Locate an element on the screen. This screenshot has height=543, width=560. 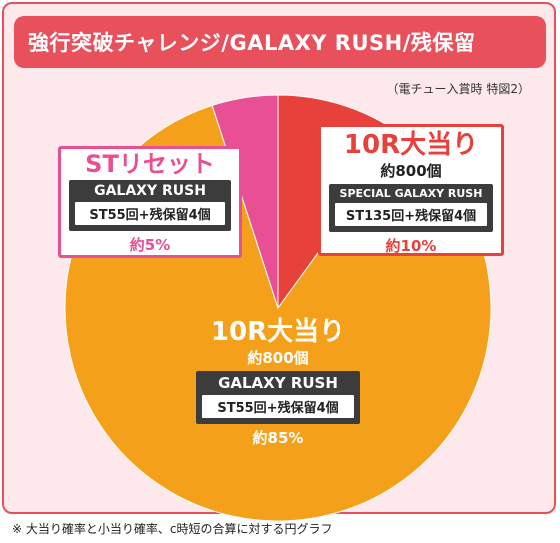
footnote: ※ 大当り確率と小当り確率、c時短の合算に対する円グラフ is located at coordinates (172, 529).